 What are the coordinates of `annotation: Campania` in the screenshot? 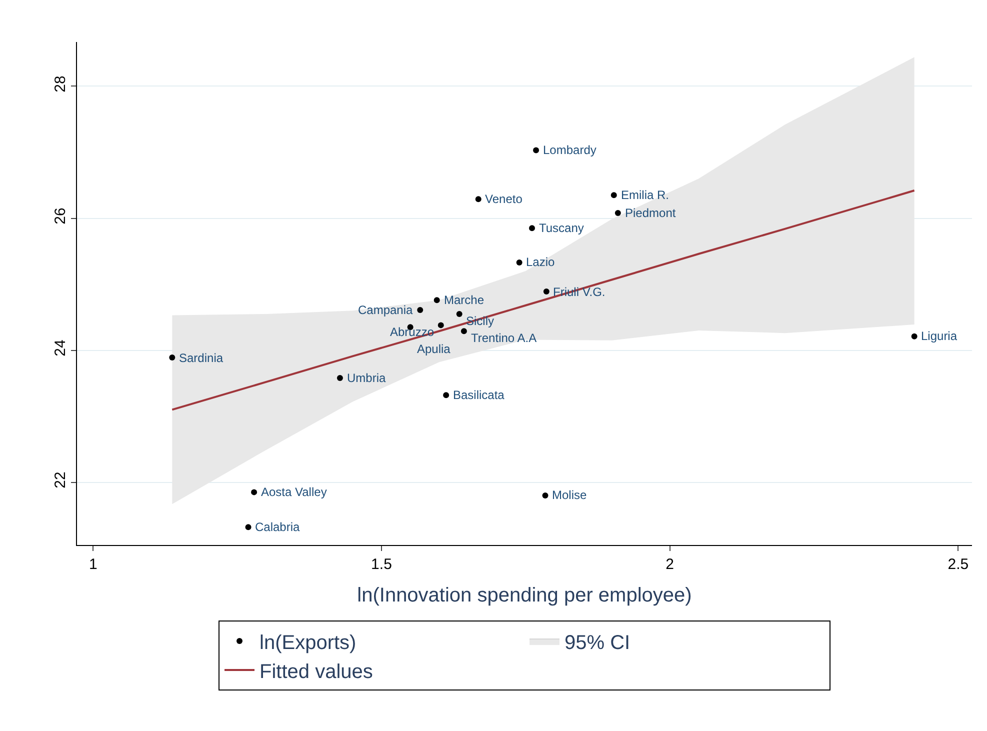 It's located at (386, 310).